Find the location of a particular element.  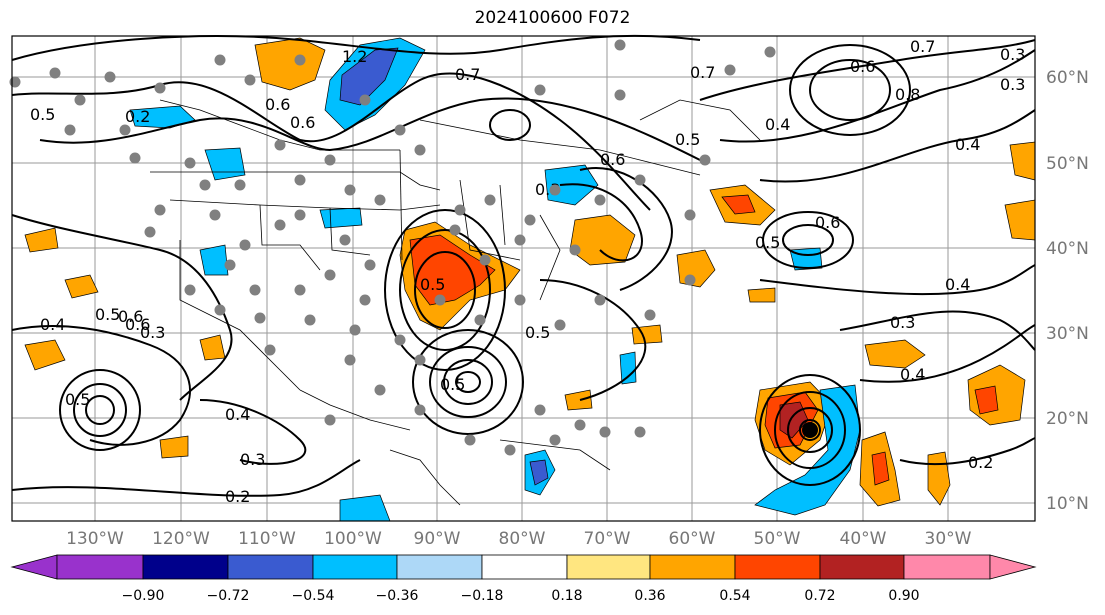

lon-label: 100°W is located at coordinates (353, 539).